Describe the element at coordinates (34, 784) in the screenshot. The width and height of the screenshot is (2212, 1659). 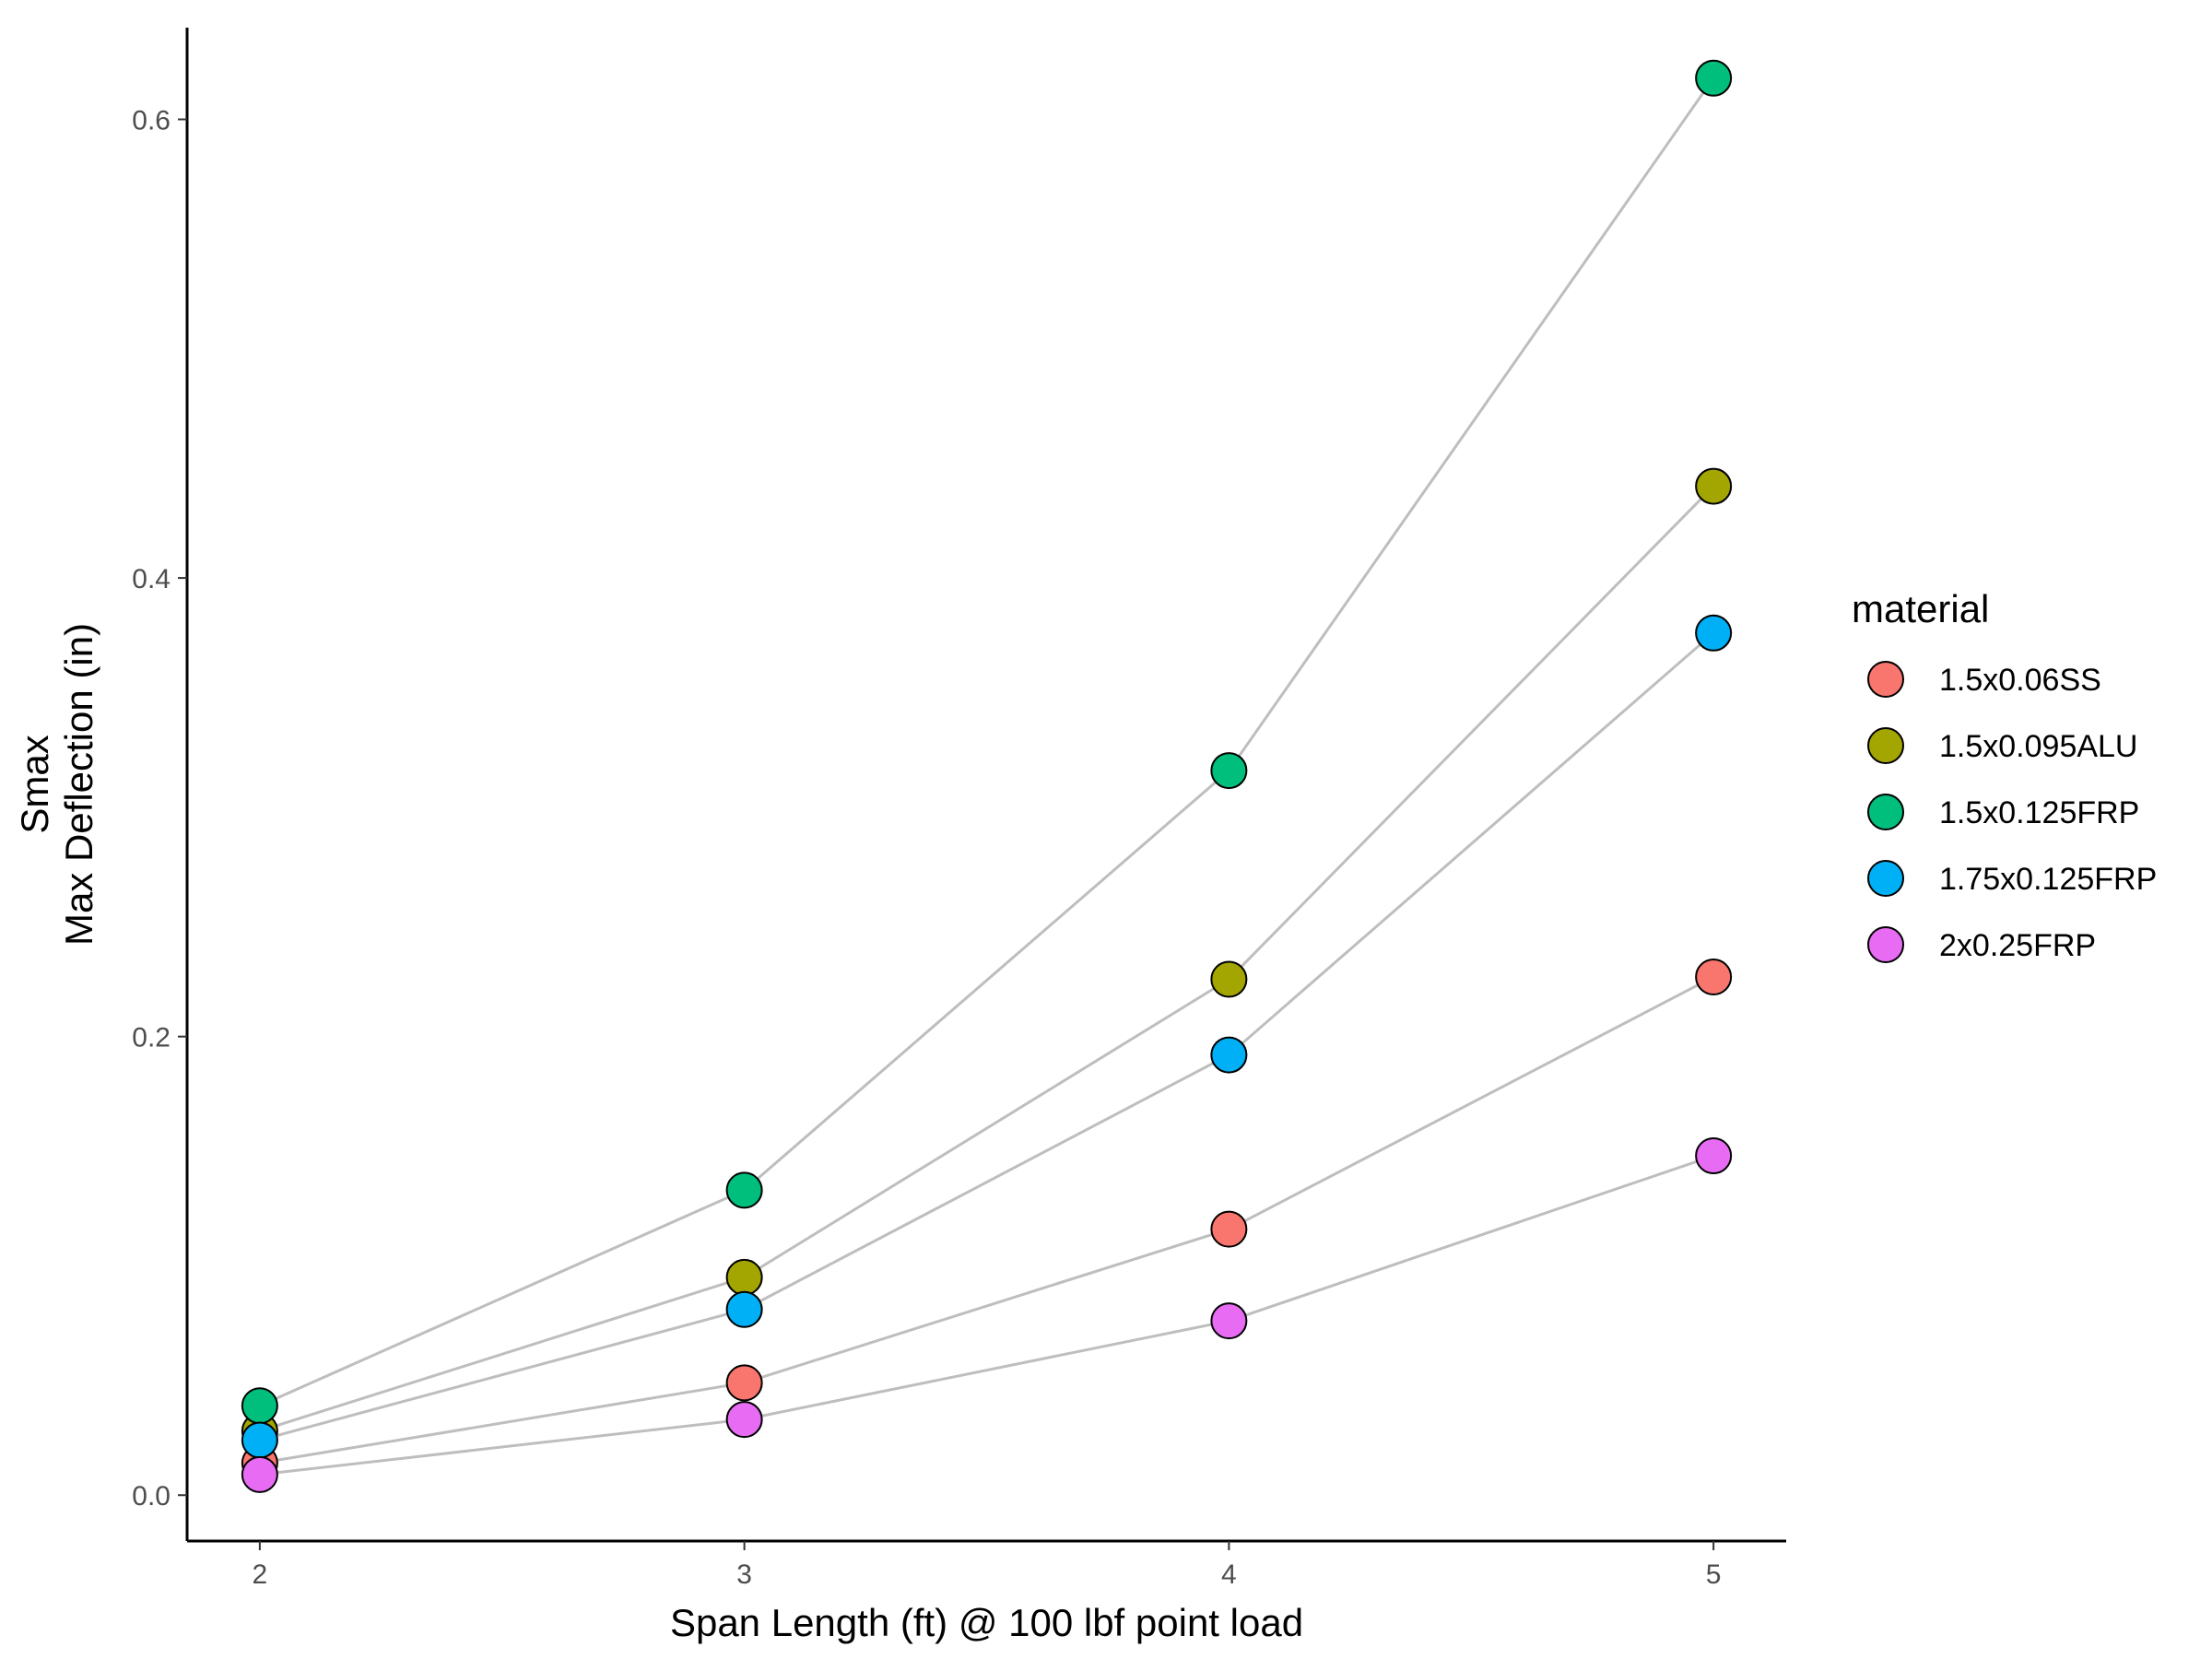
I see `y-axis-title-line-1: Smax` at that location.